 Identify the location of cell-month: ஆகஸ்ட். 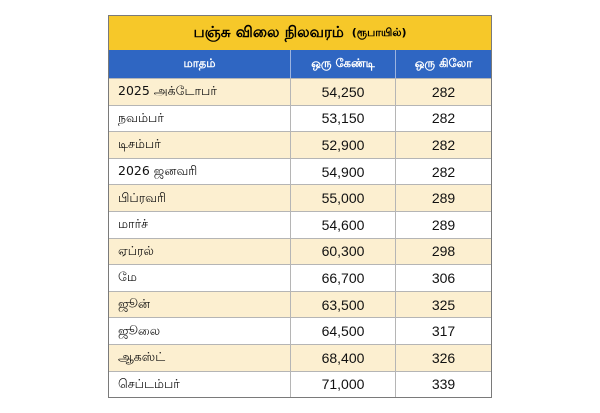
(142, 357).